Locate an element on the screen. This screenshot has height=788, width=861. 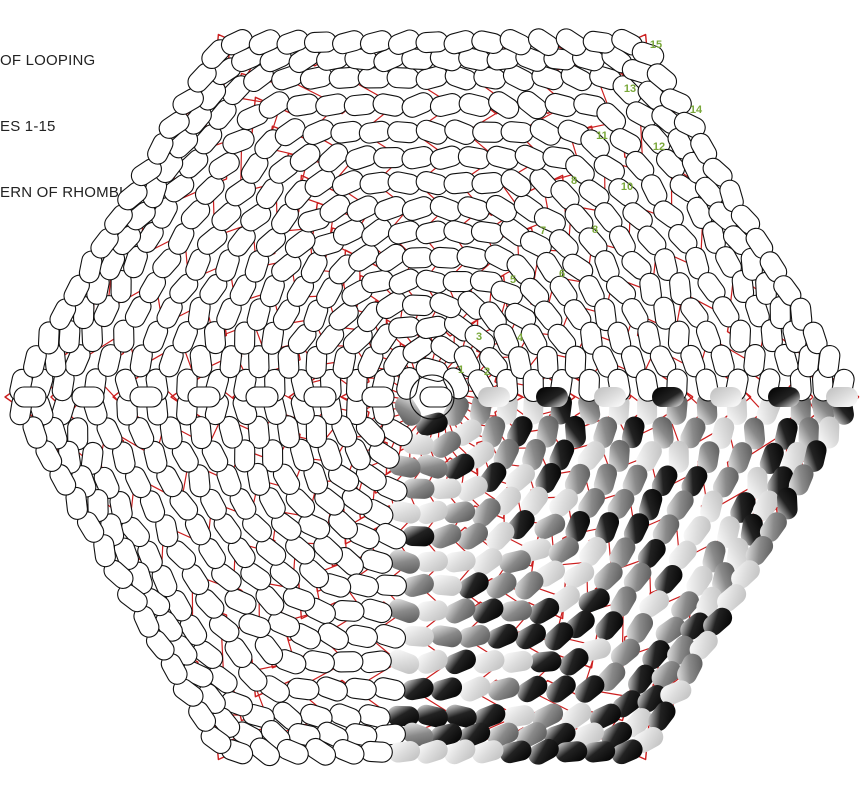
row-label: 14 is located at coordinates (696, 110).